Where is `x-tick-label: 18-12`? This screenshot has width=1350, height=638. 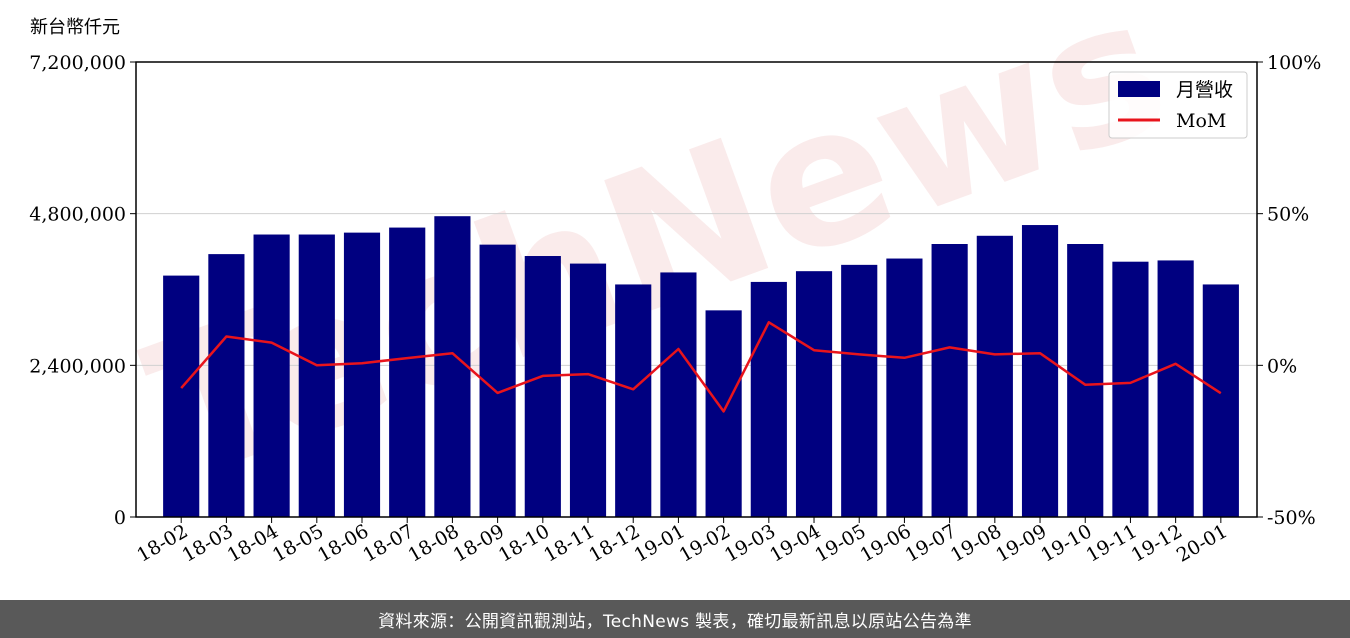
x-tick-label: 18-12 is located at coordinates (614, 543).